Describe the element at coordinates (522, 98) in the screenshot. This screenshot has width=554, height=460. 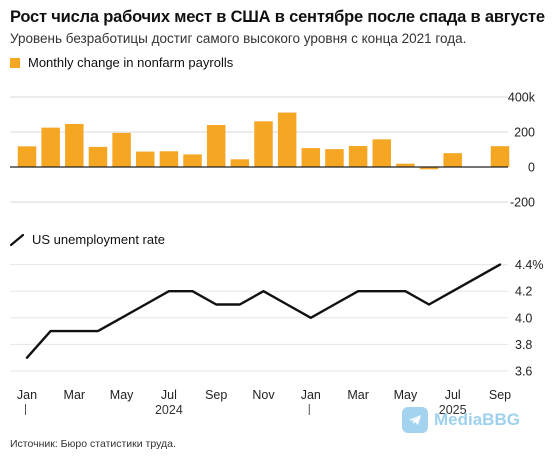
I see `bar-y-tick-label: 400k` at that location.